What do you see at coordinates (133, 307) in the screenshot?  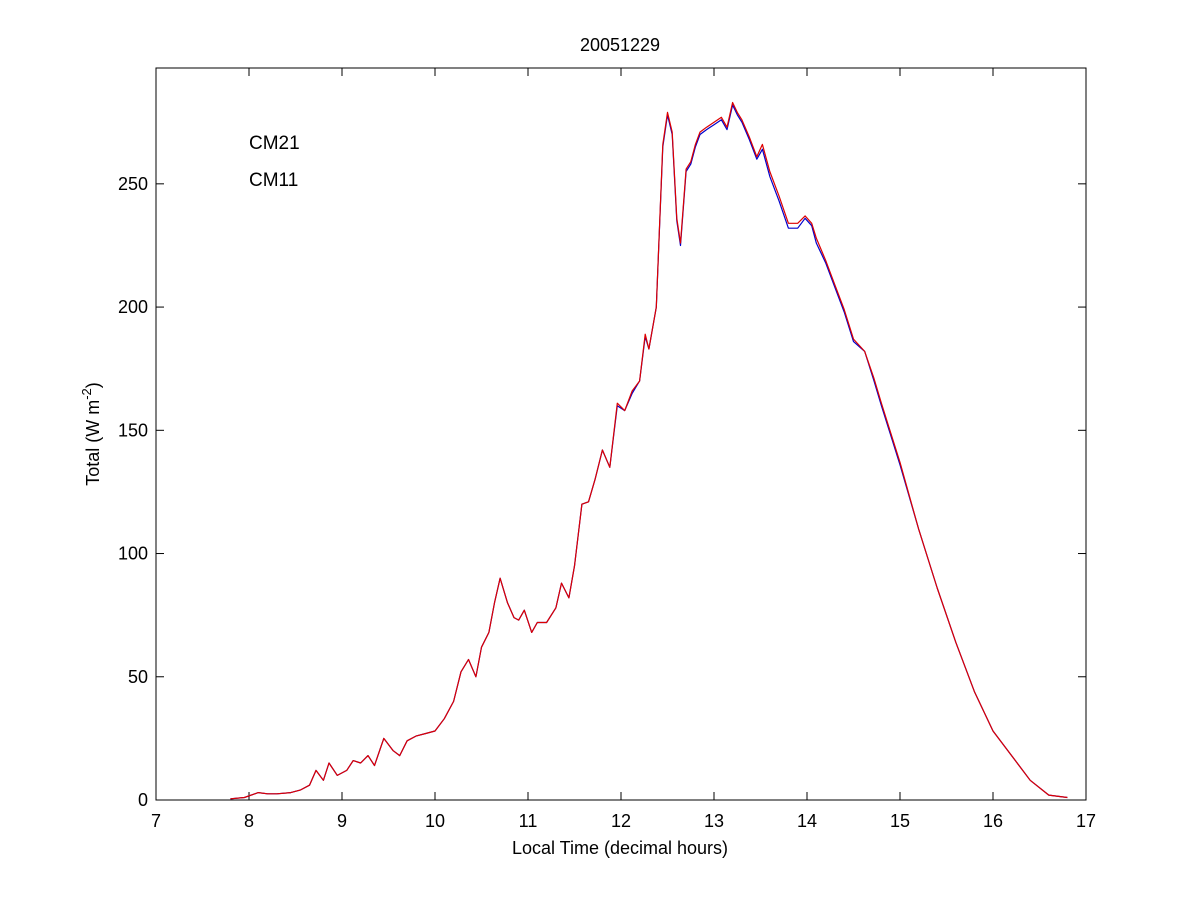 I see `y-tick-label: 200` at bounding box center [133, 307].